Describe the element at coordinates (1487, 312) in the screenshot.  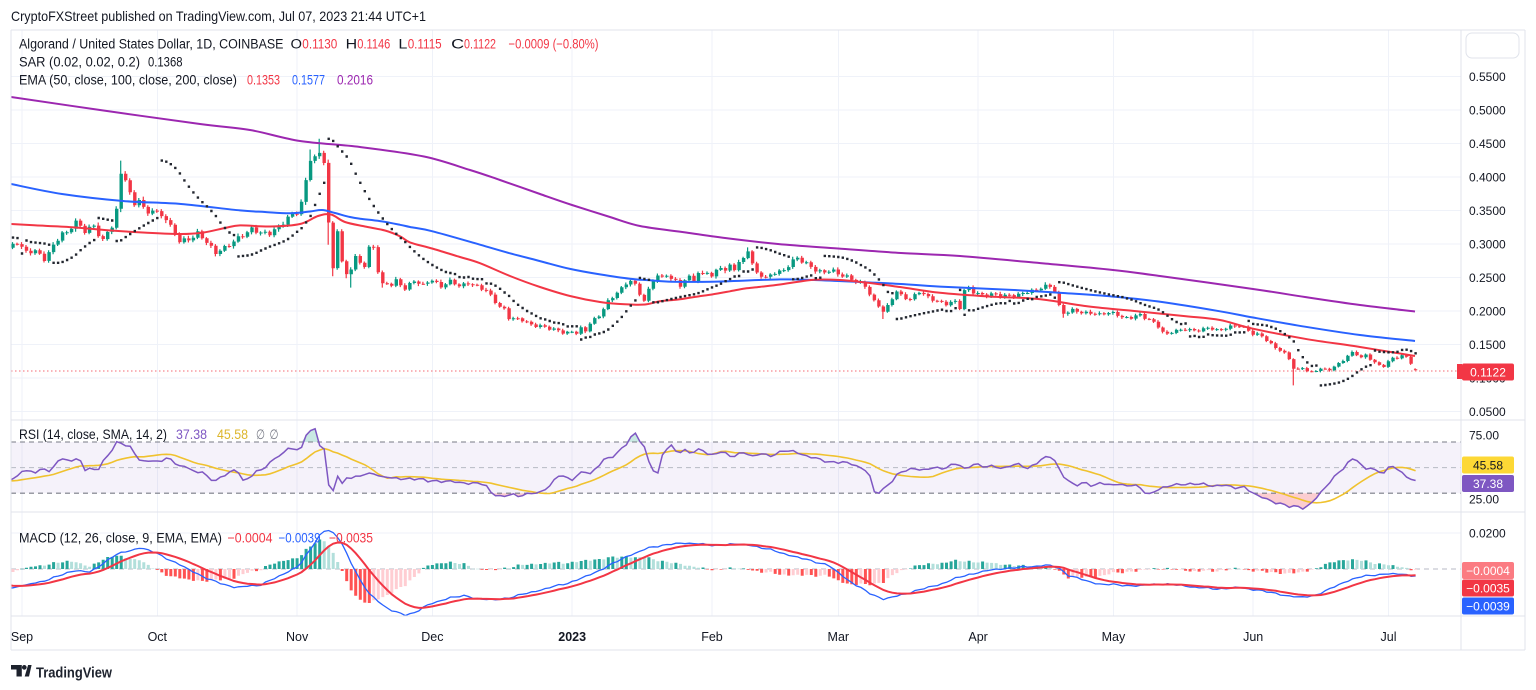
I see `svg-text: 0.2000` at that location.